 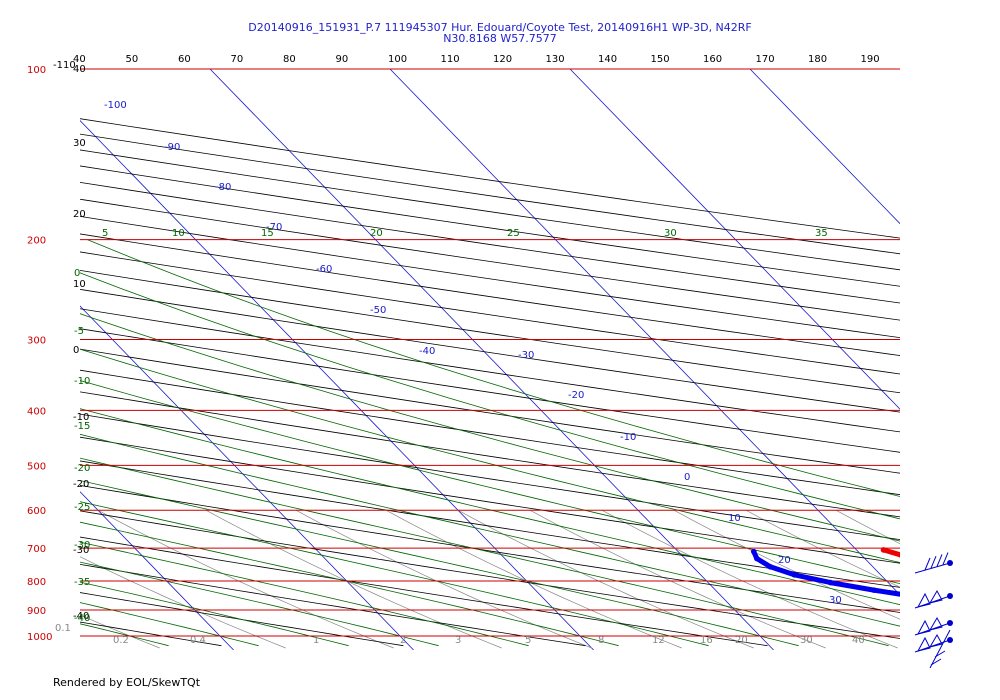 What do you see at coordinates (687, 477) in the screenshot?
I see `isotherm-label: 0` at bounding box center [687, 477].